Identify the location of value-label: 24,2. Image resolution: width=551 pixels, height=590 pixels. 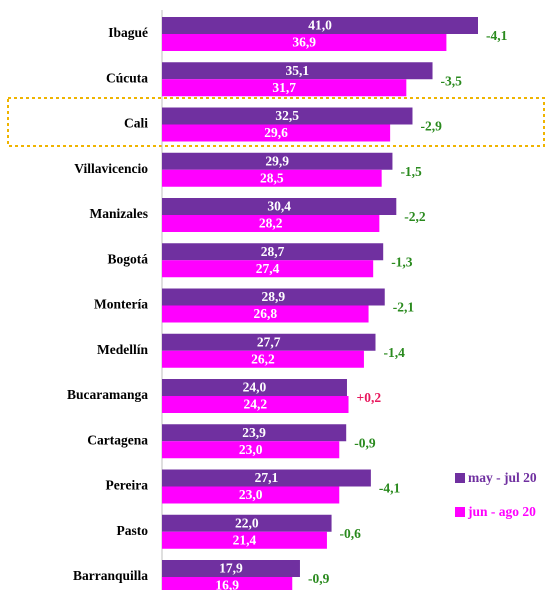
(255, 404).